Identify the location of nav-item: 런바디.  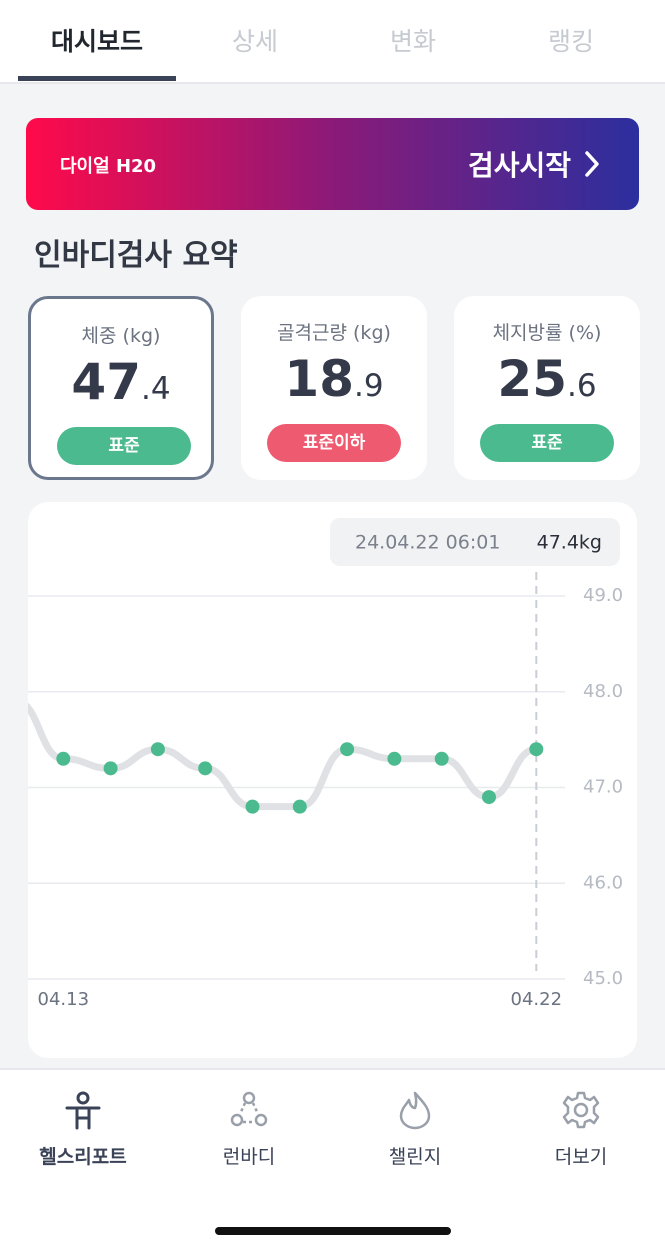
(249, 1129).